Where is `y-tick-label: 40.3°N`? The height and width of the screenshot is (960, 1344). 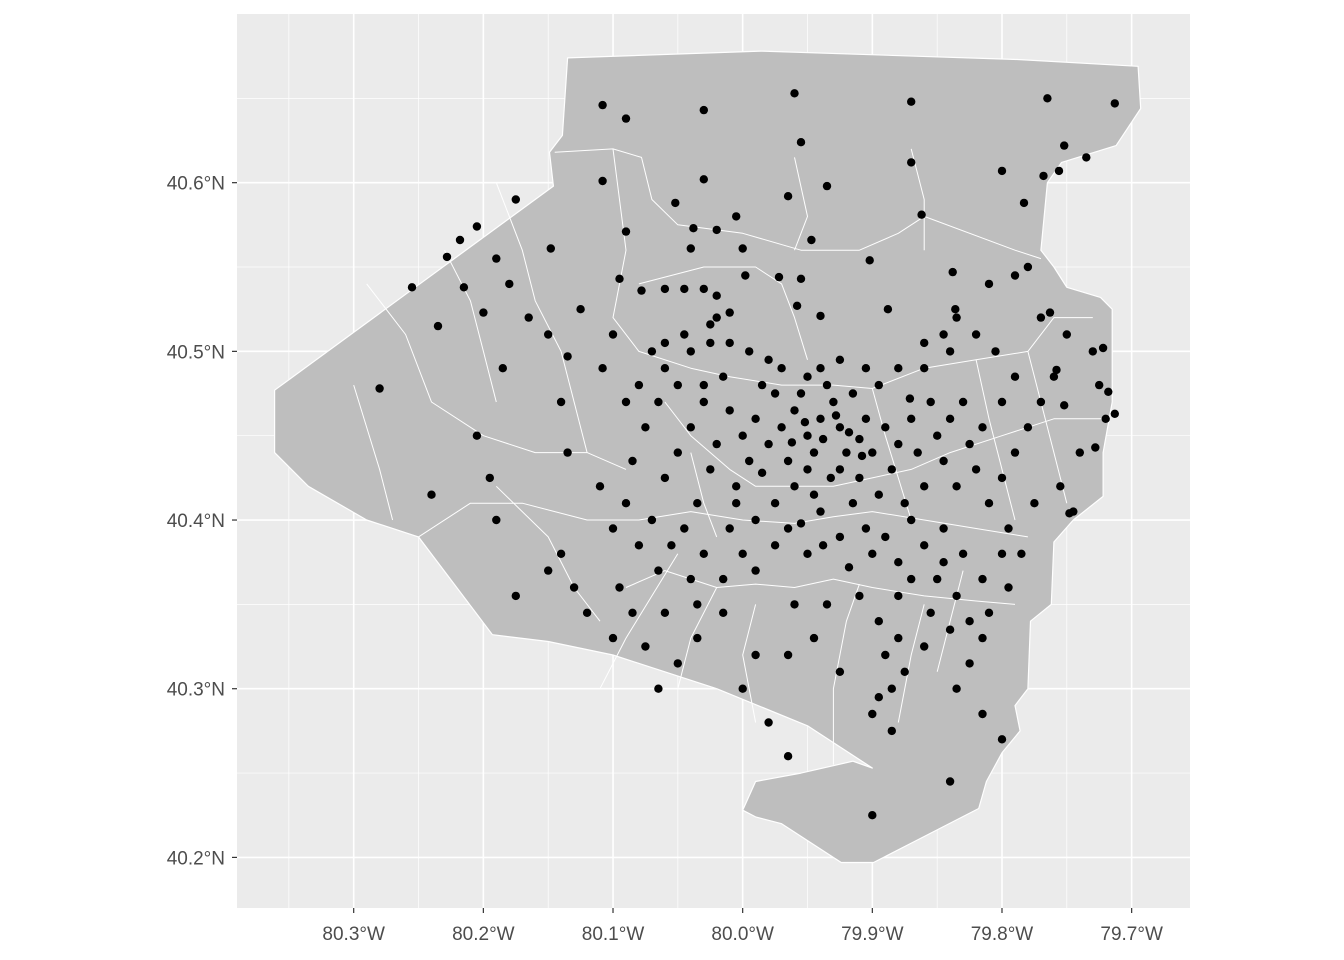
y-tick-label: 40.3°N is located at coordinates (196, 690).